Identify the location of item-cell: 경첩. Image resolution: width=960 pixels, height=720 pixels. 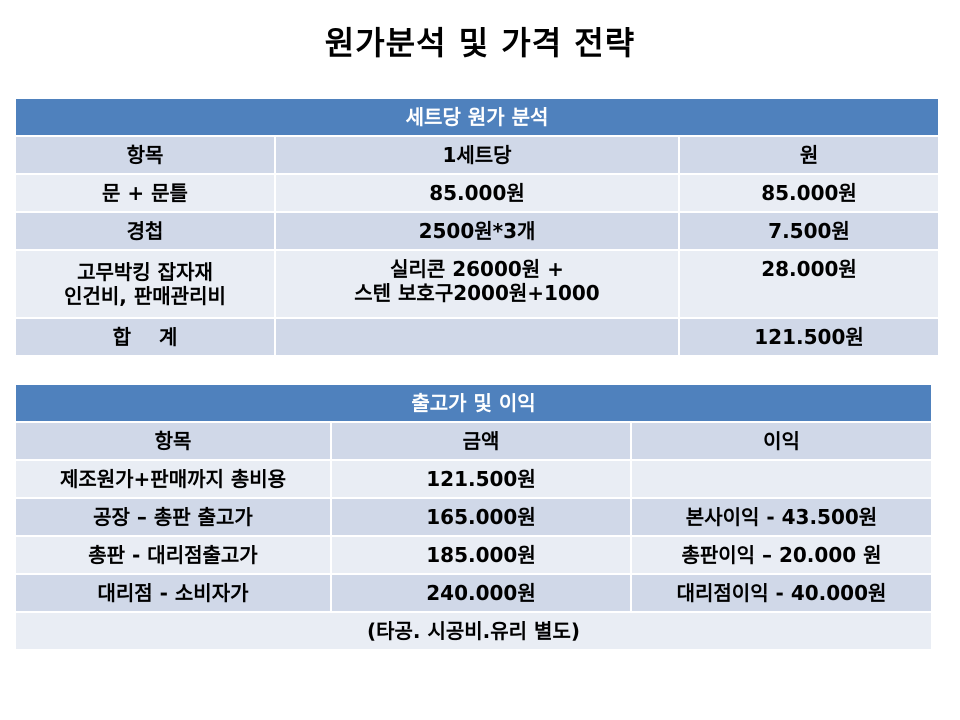
(145, 231).